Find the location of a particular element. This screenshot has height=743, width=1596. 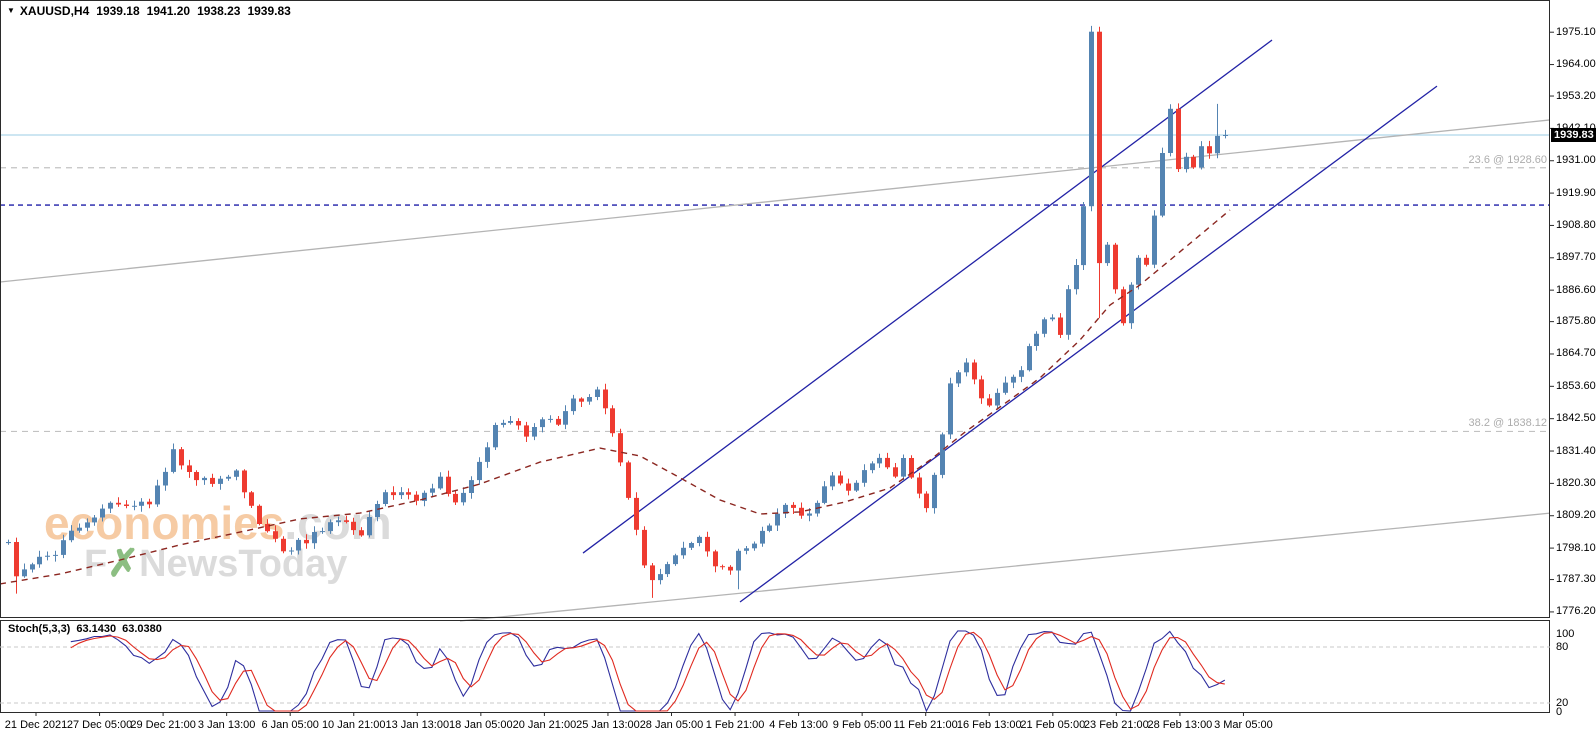

watermark-x-icon: ✗ is located at coordinates (123, 564).